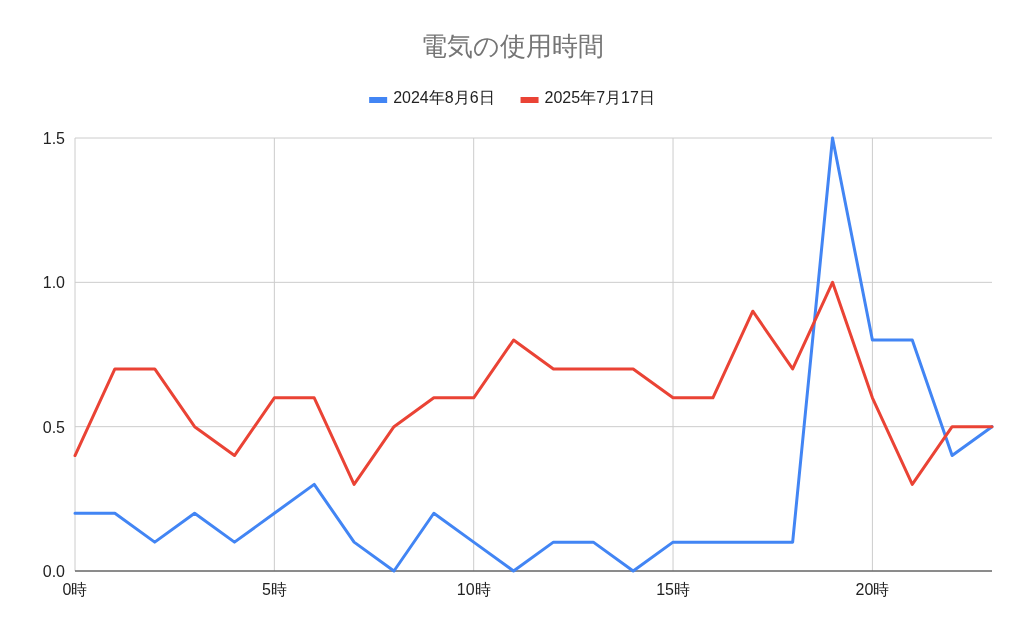  What do you see at coordinates (473, 589) in the screenshot?
I see `x-tick-label: 10時` at bounding box center [473, 589].